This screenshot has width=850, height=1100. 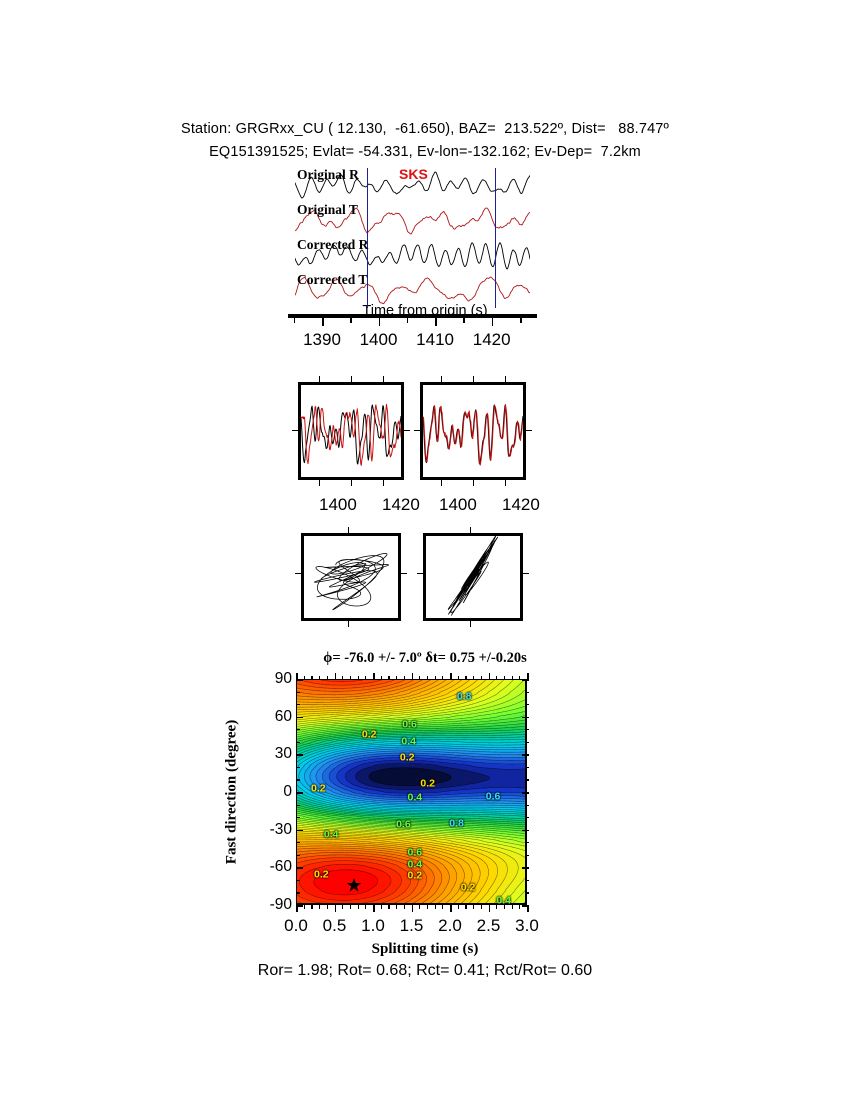 I want to click on time-axis-bar, so click(x=412, y=316).